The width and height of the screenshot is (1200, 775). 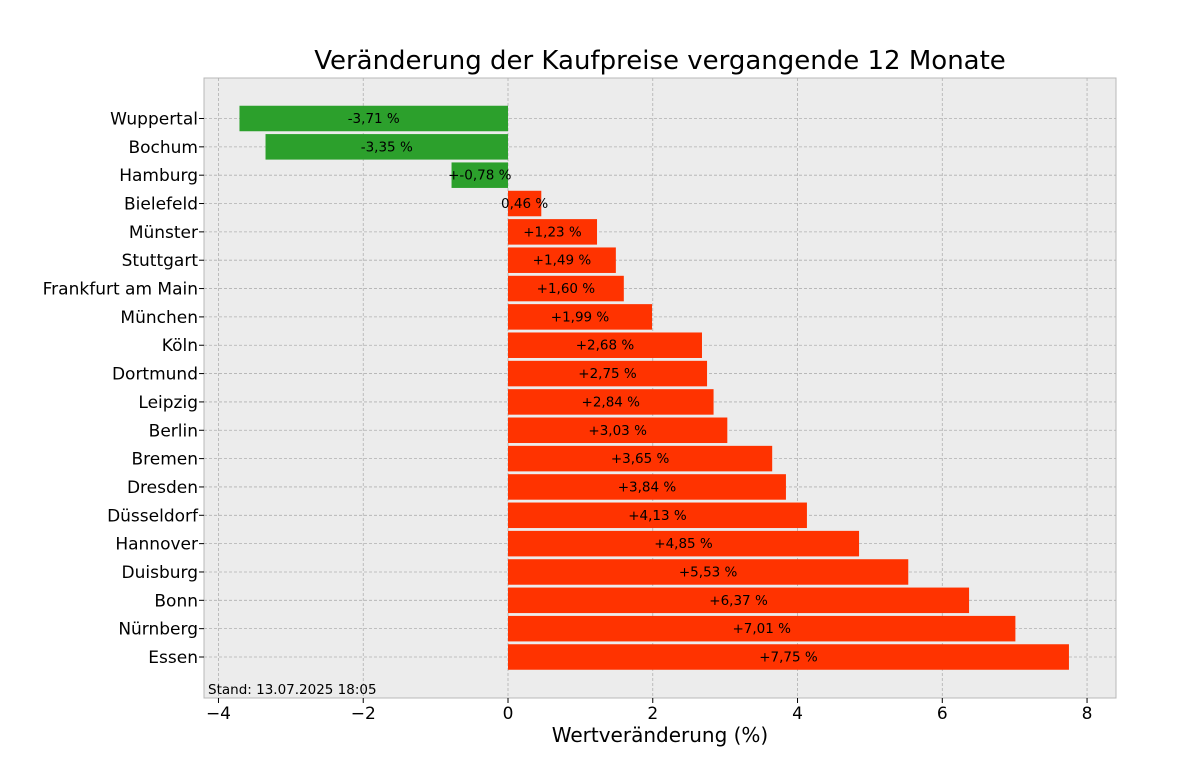 I want to click on bar-value-label: +7,01 %, so click(x=761, y=629).